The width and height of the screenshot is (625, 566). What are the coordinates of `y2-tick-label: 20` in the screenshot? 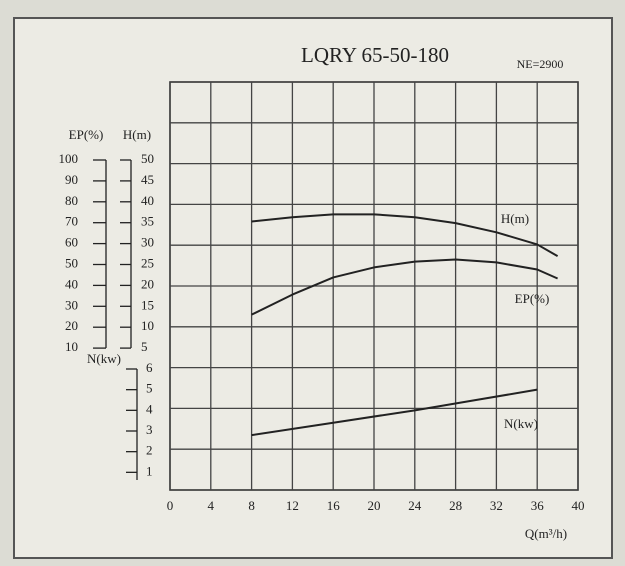 It's located at (147, 283).